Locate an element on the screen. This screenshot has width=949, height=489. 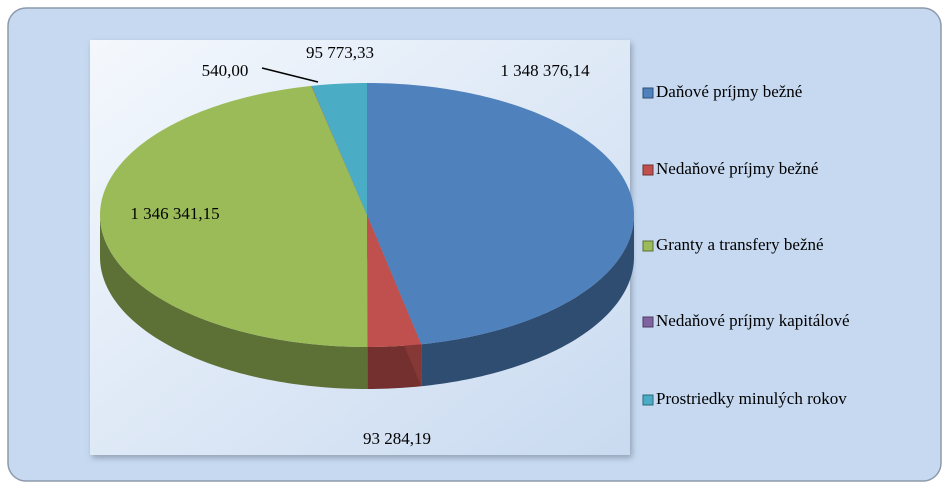
data-label: 95 773,33 is located at coordinates (340, 52).